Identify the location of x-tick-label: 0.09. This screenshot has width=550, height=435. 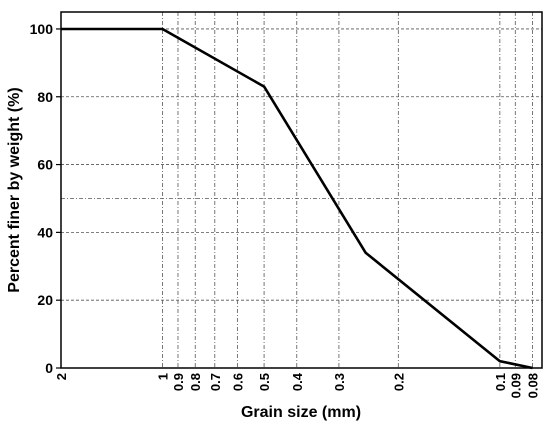
(515, 385).